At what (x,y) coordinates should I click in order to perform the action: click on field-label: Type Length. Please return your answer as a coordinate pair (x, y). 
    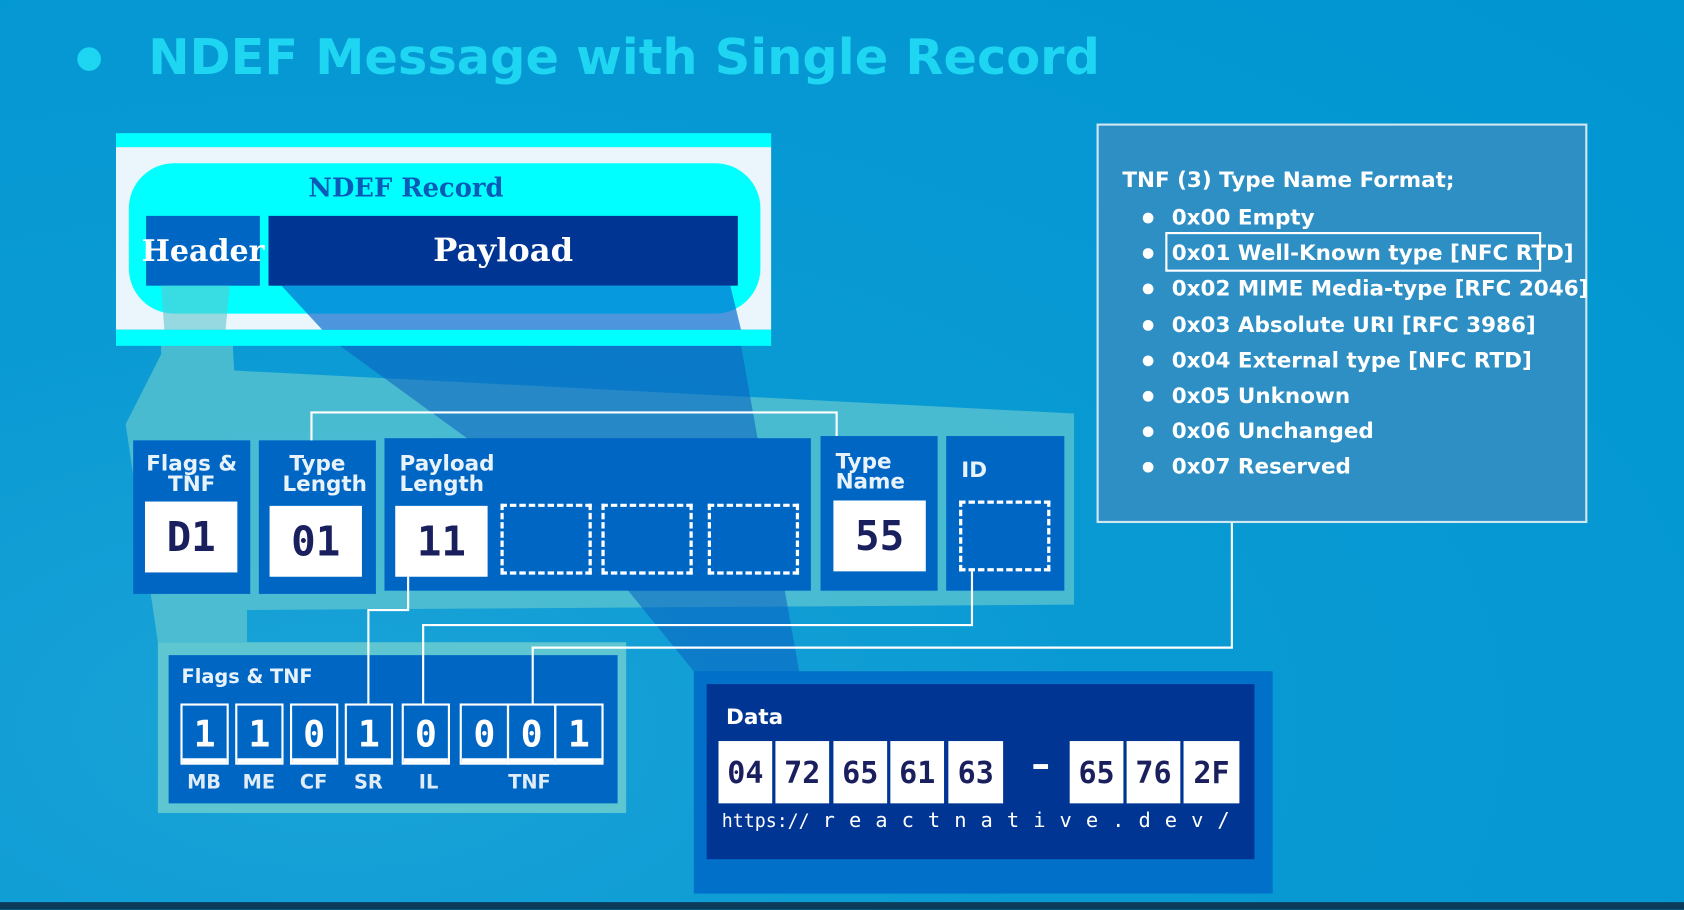
    Looking at the image, I should click on (324, 473).